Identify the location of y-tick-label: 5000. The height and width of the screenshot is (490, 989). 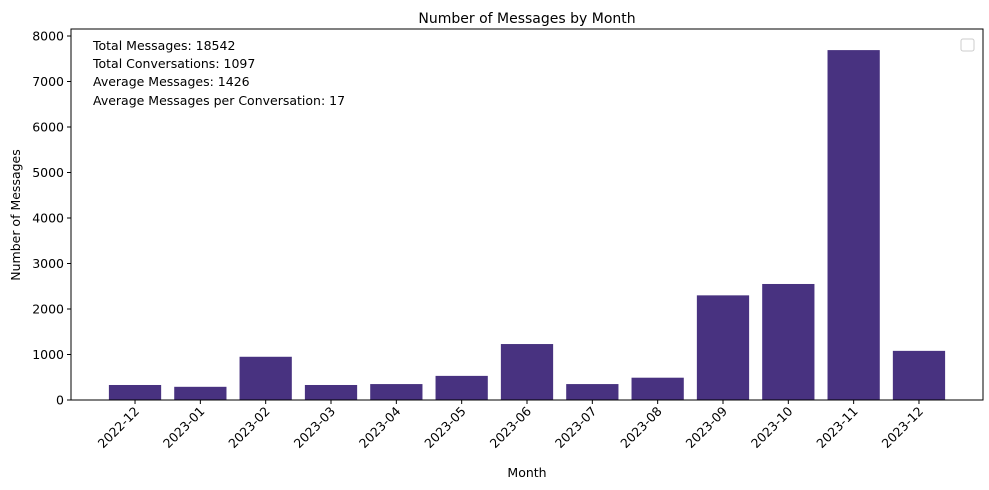
(48, 172).